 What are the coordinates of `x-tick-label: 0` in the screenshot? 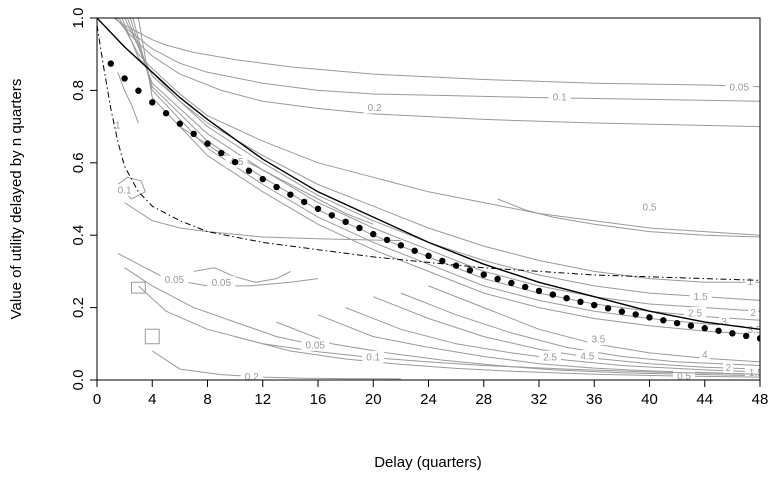 It's located at (97, 399).